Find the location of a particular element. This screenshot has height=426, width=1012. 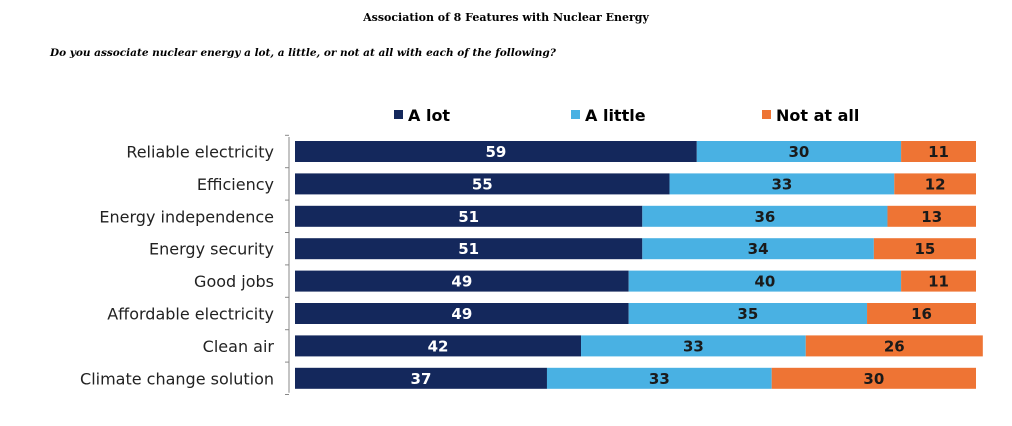

data-label-a-little: 30 is located at coordinates (799, 152).